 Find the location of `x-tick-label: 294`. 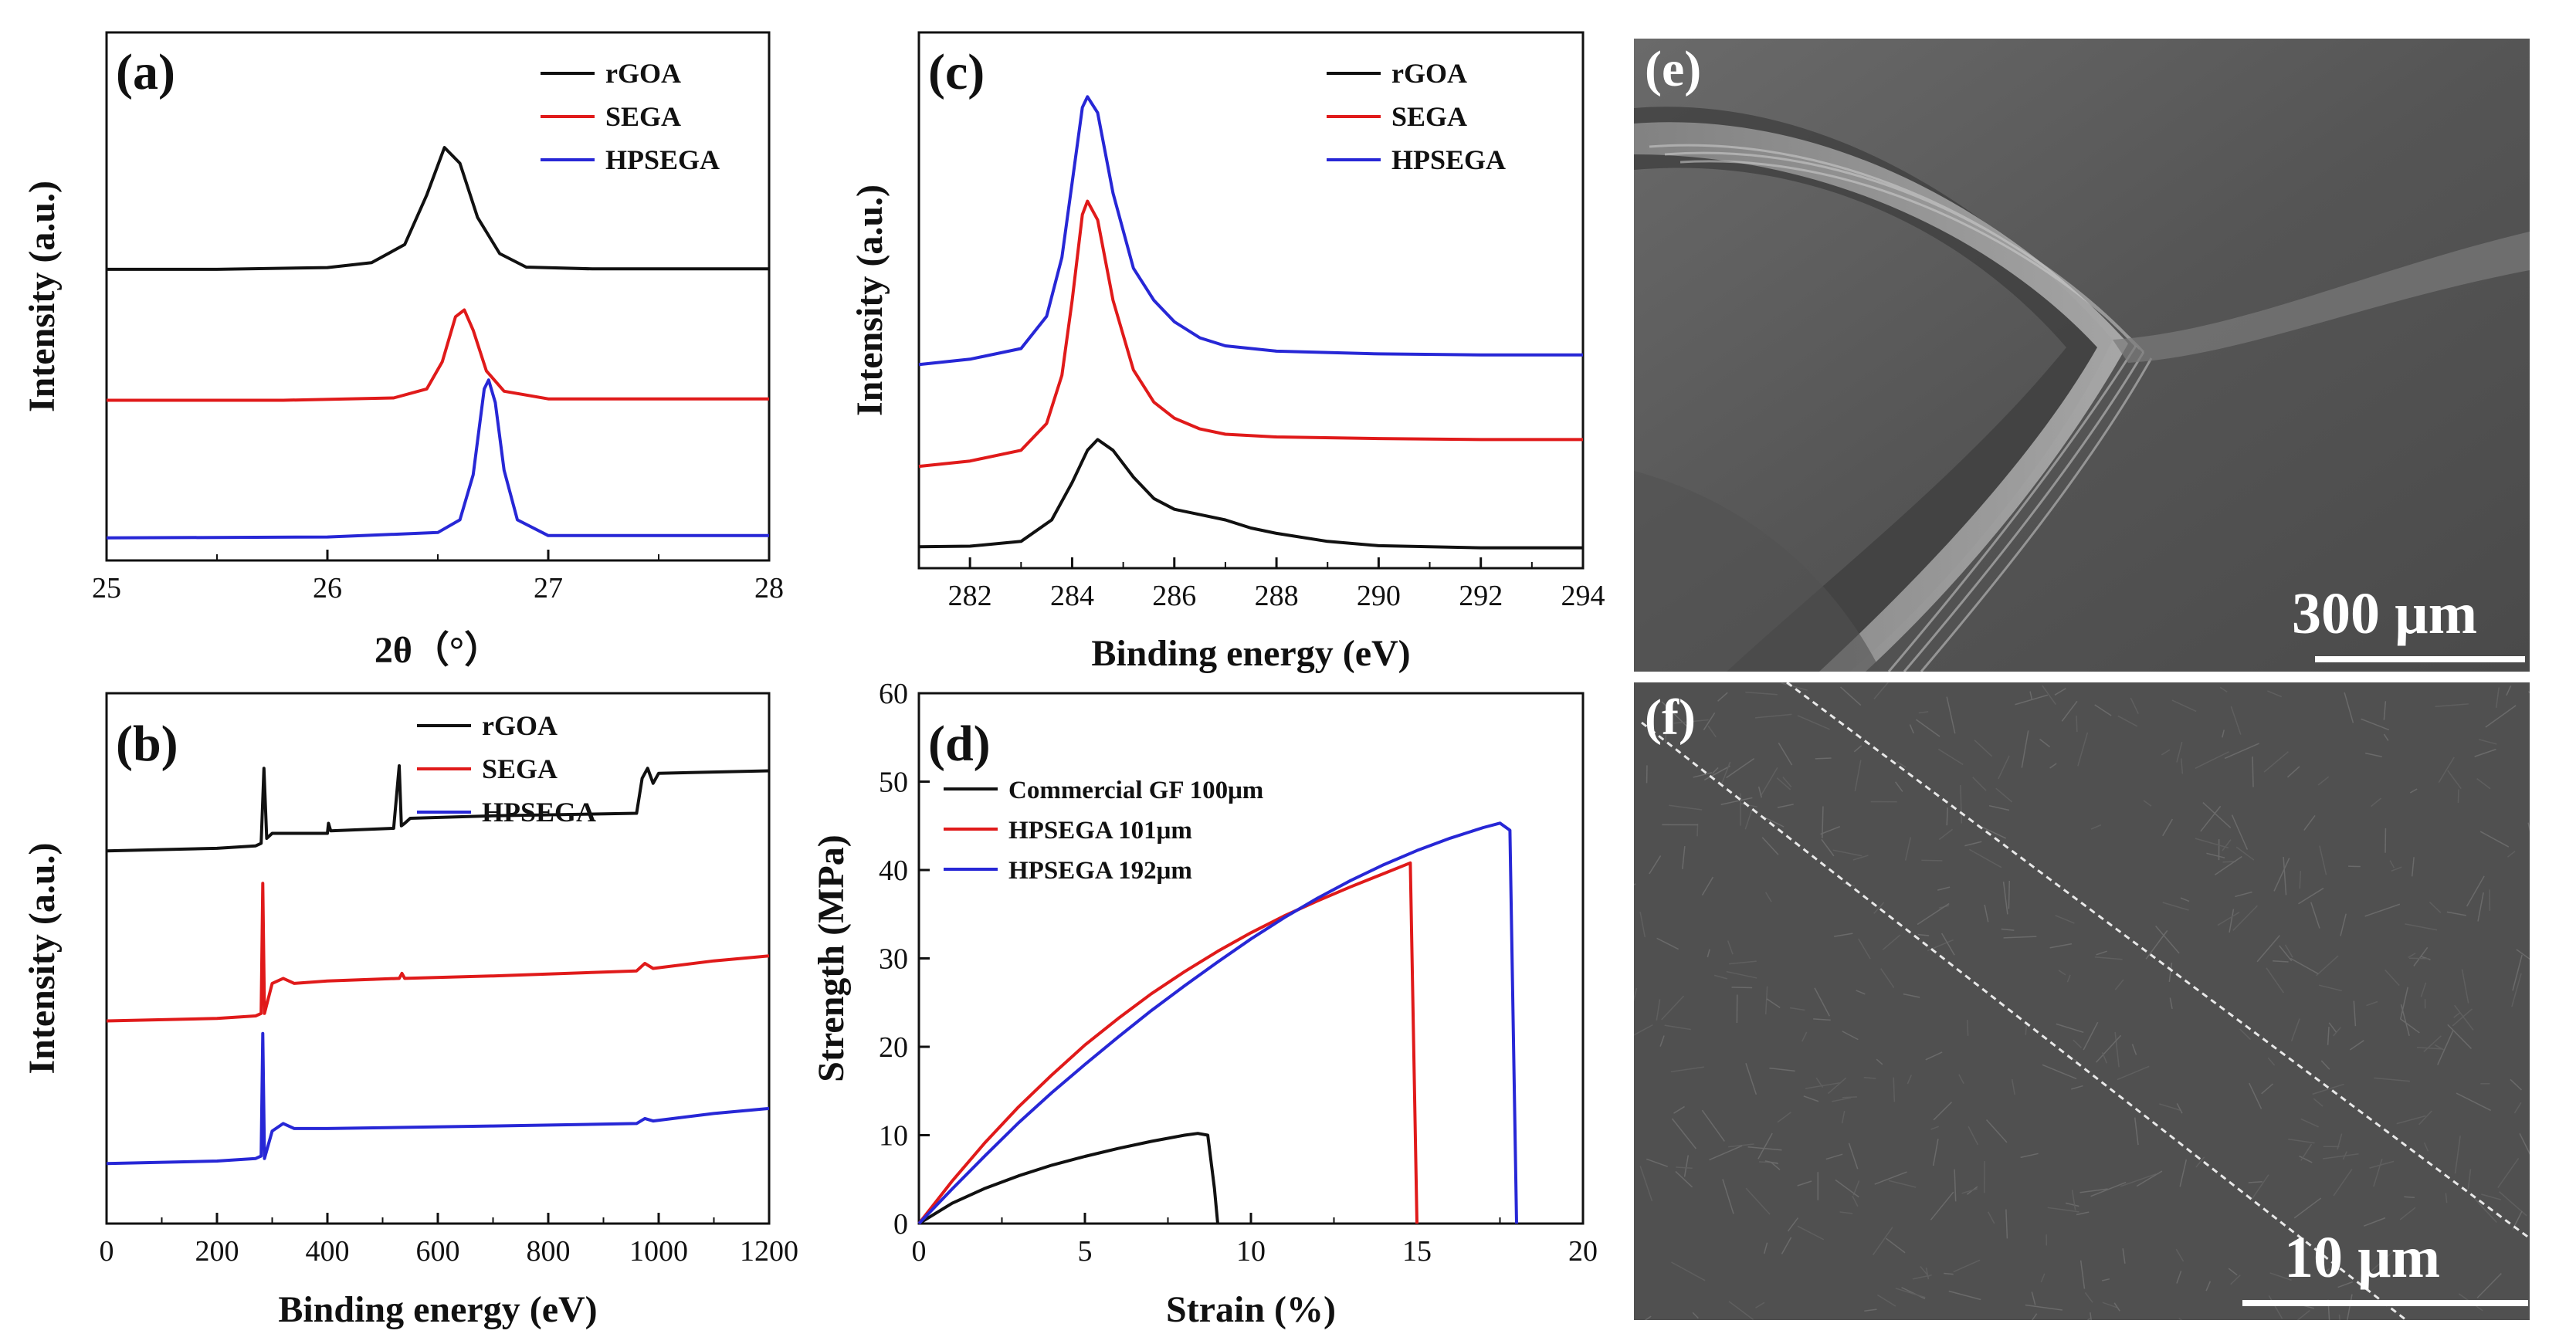

x-tick-label: 294 is located at coordinates (1583, 596).